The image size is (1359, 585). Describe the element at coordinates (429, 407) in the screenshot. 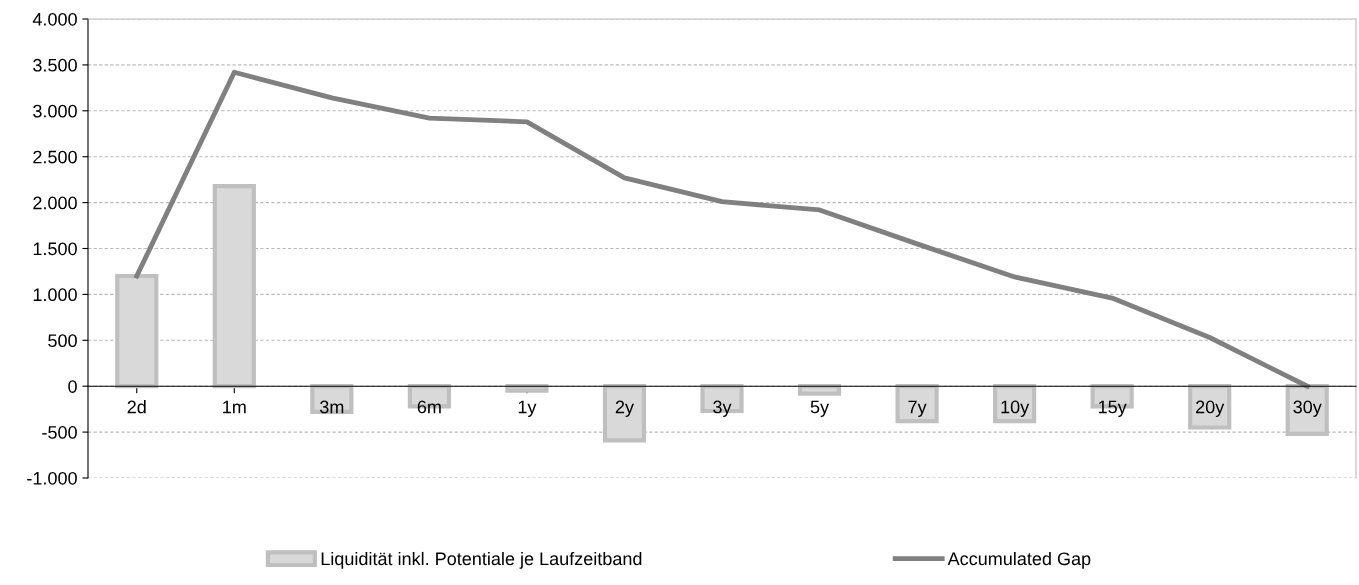

I see `x-tick-label: 6m` at that location.